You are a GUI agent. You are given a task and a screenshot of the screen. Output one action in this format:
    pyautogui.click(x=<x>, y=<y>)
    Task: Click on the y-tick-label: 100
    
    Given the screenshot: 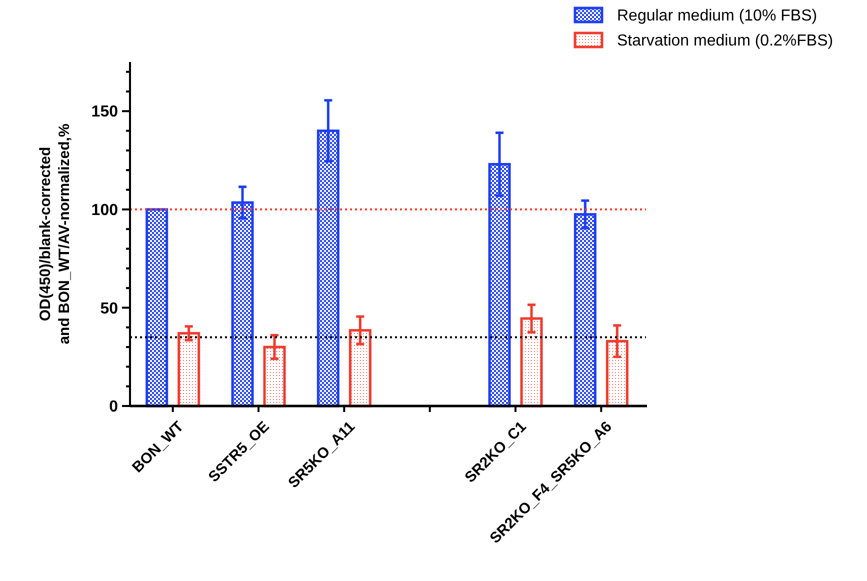 What is the action you would take?
    pyautogui.click(x=104, y=211)
    